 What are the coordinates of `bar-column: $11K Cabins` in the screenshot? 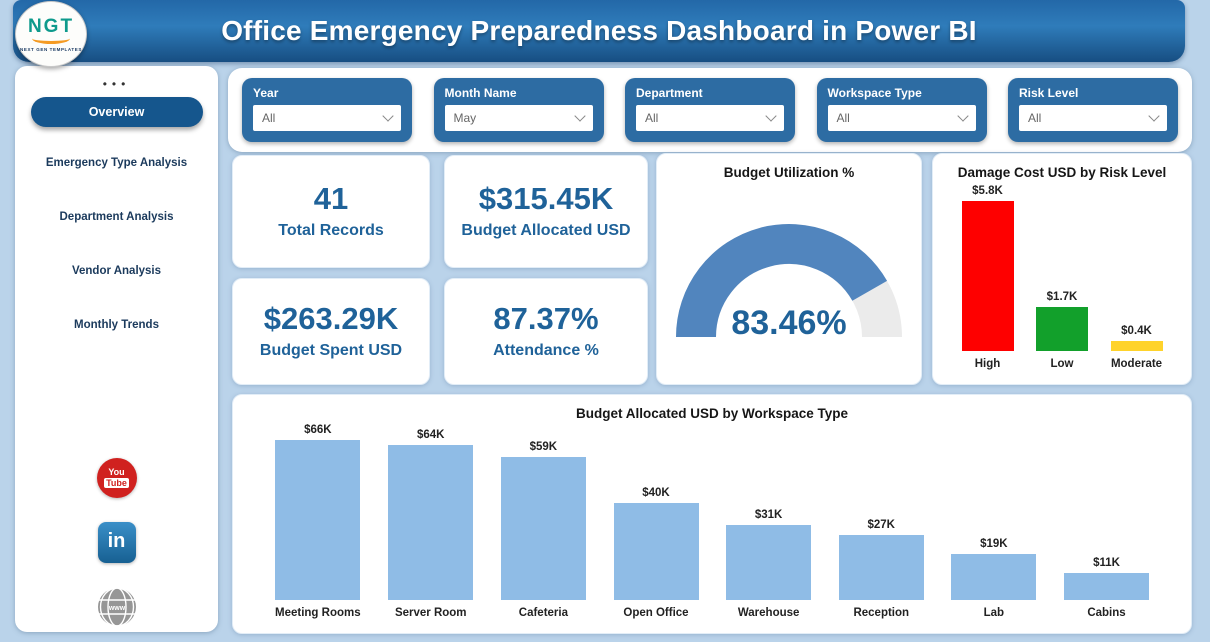 It's located at (1106, 588).